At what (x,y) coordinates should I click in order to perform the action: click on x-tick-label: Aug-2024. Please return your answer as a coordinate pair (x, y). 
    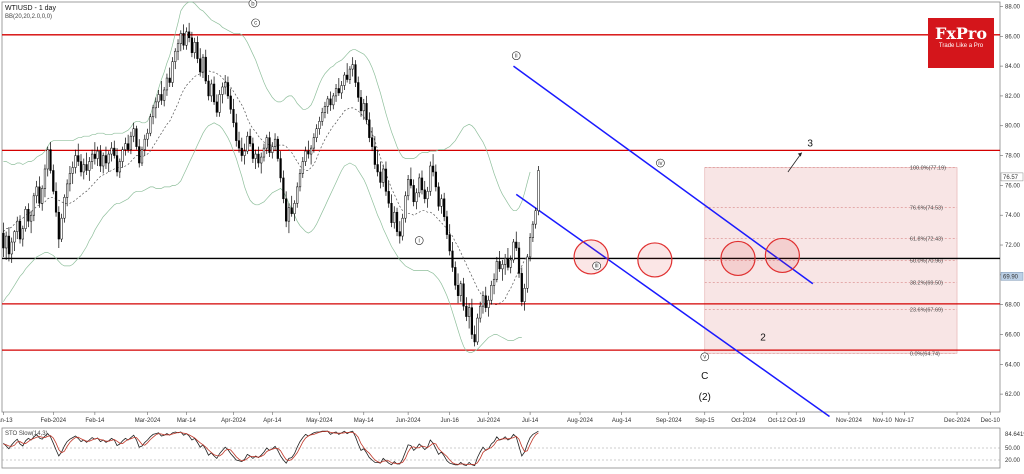
    Looking at the image, I should click on (580, 421).